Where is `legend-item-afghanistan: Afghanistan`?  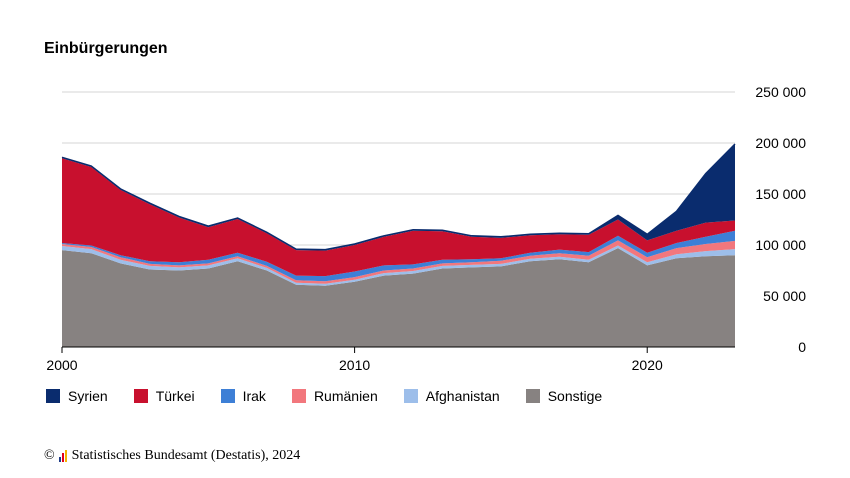
legend-item-afghanistan: Afghanistan is located at coordinates (451, 396).